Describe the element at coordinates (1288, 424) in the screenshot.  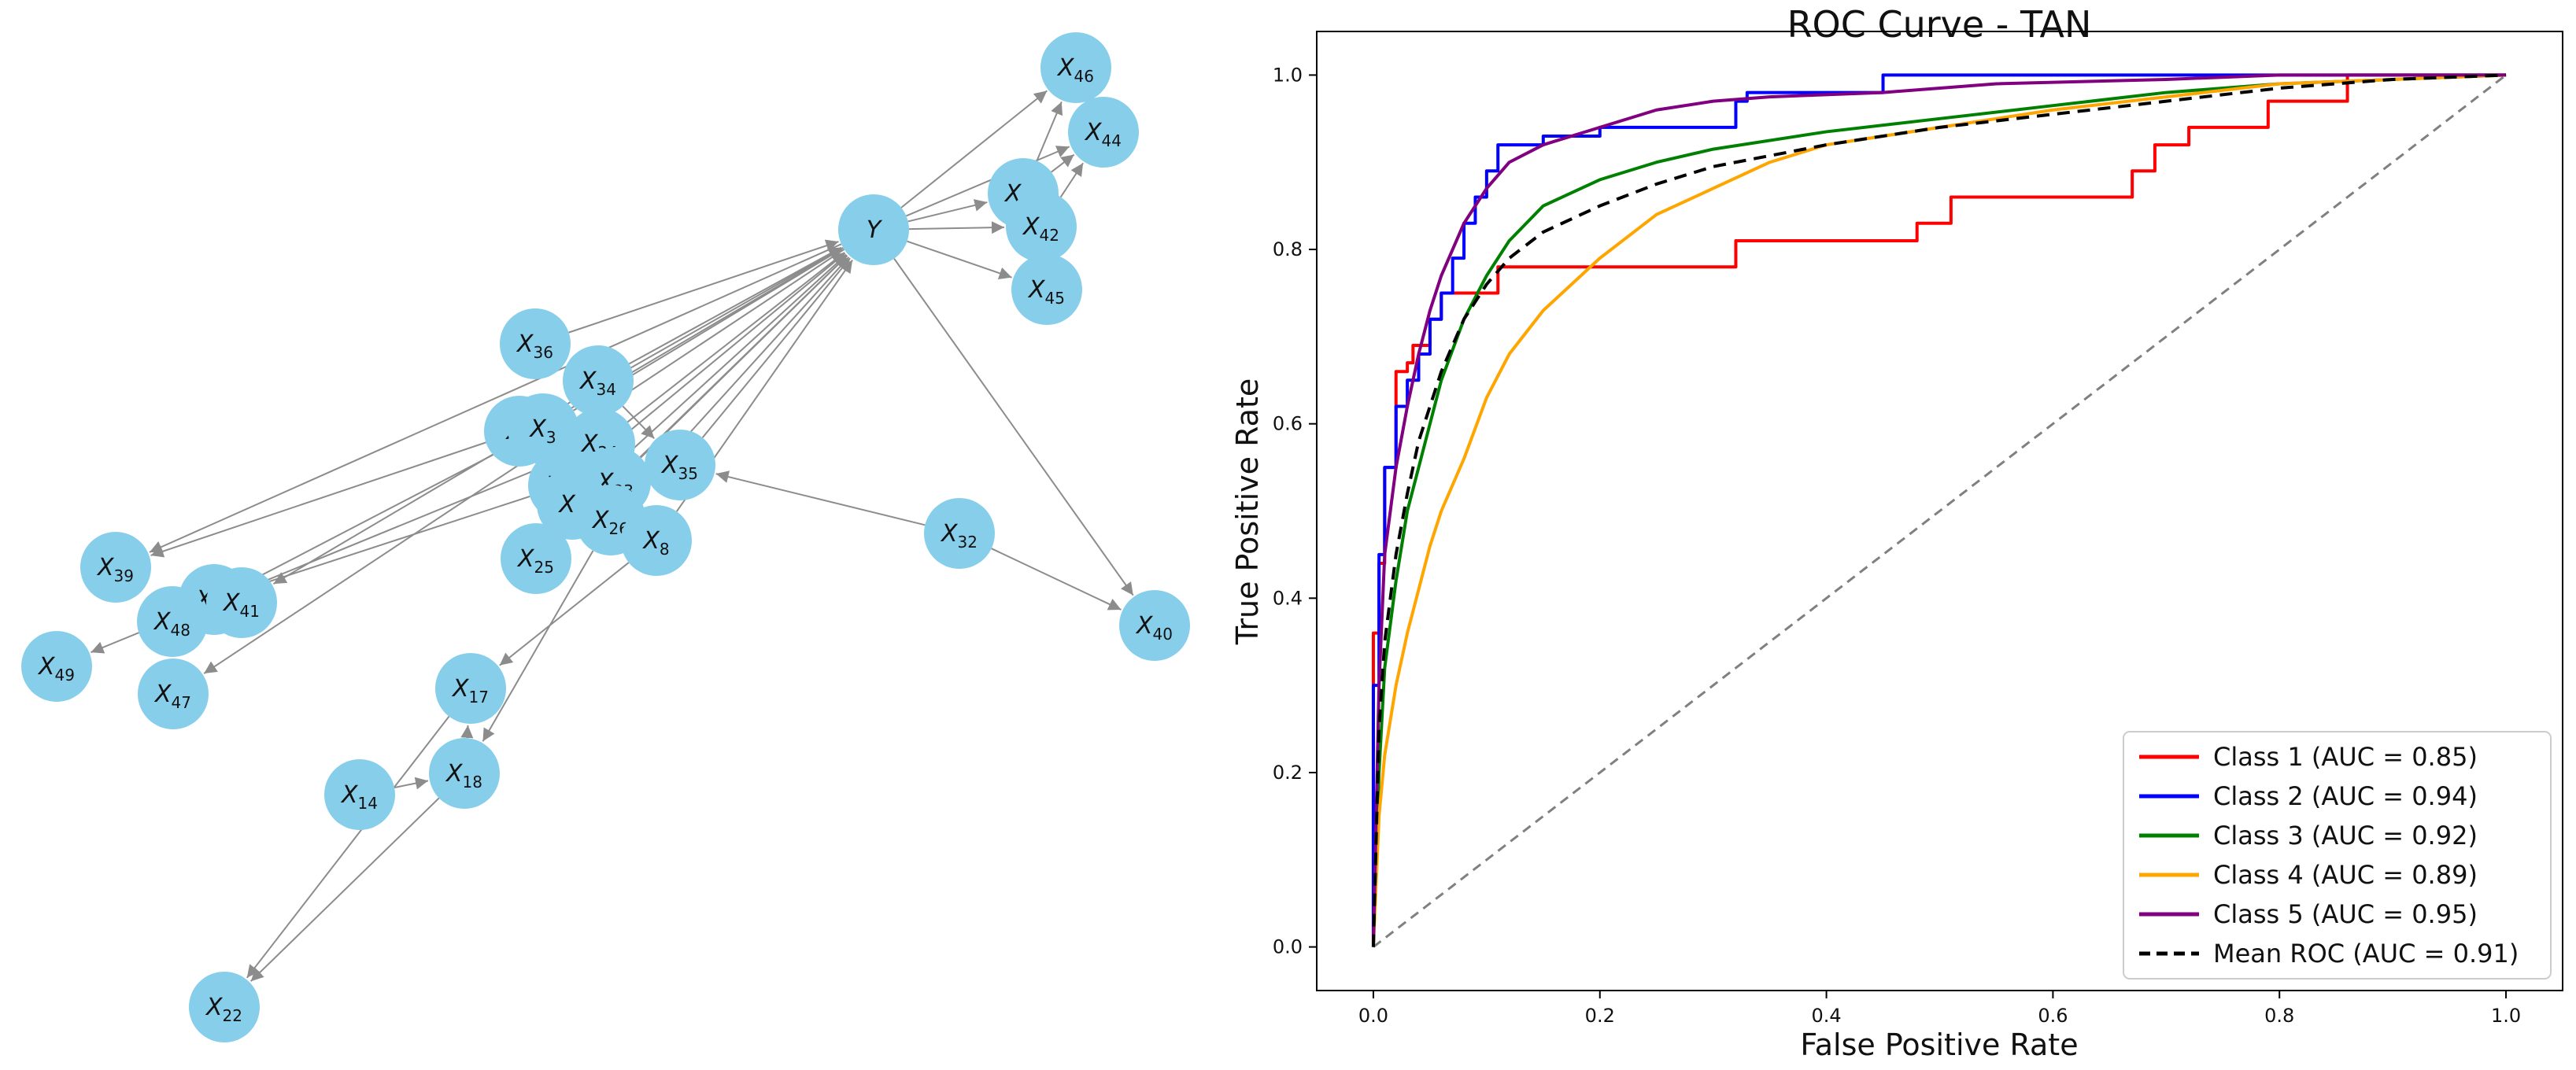
I see `y-tick-label: 0.6` at that location.